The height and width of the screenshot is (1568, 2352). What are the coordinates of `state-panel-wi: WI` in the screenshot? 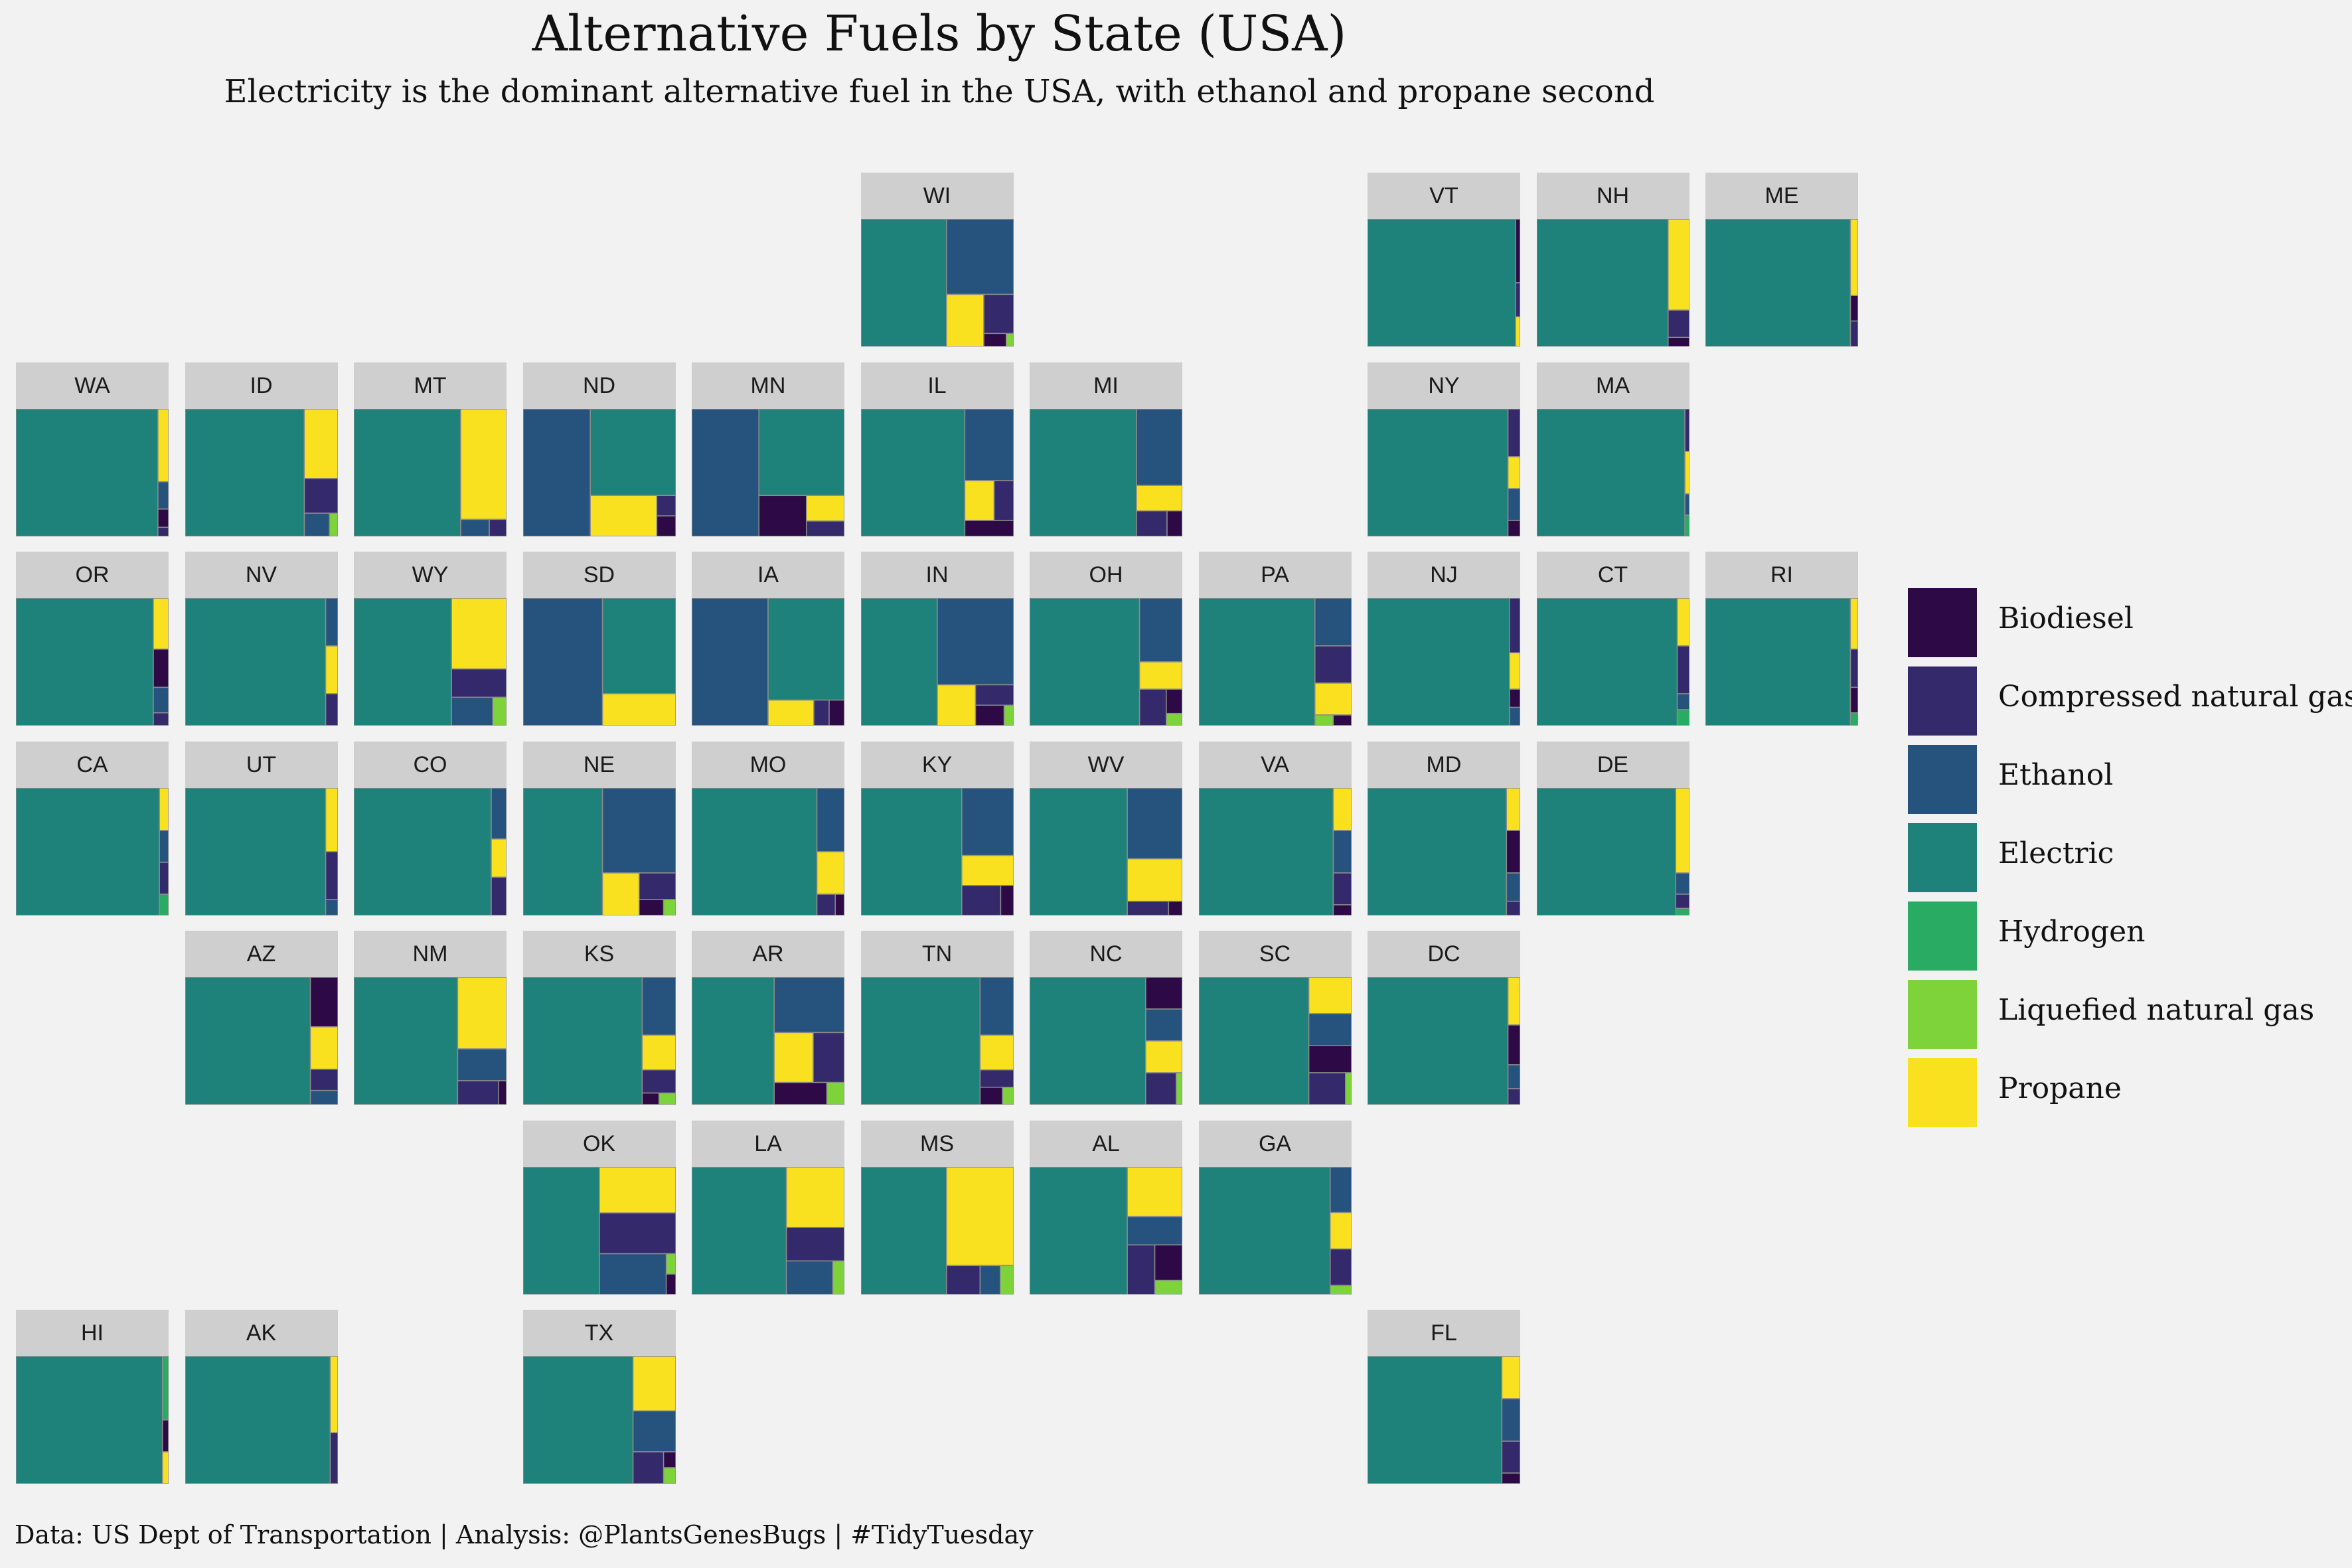 It's located at (937, 260).